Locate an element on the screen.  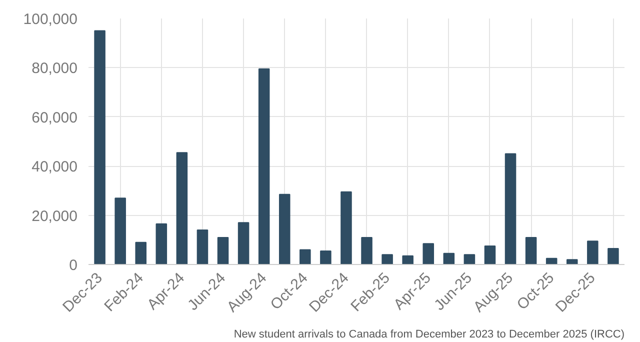
y-tick-label: 40,000 is located at coordinates (55, 167).